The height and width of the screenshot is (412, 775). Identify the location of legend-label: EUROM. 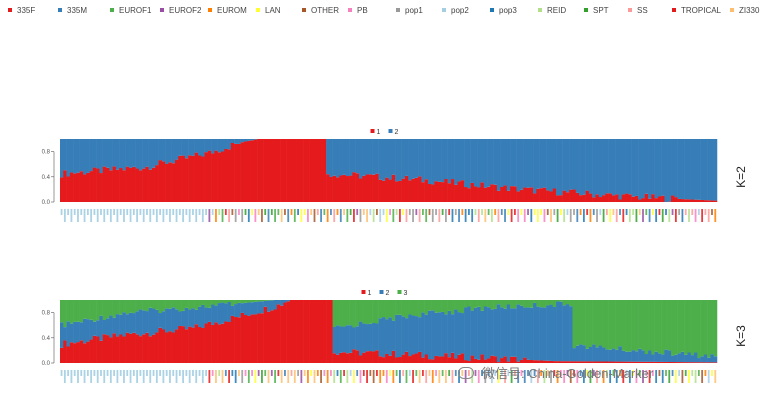
(232, 10).